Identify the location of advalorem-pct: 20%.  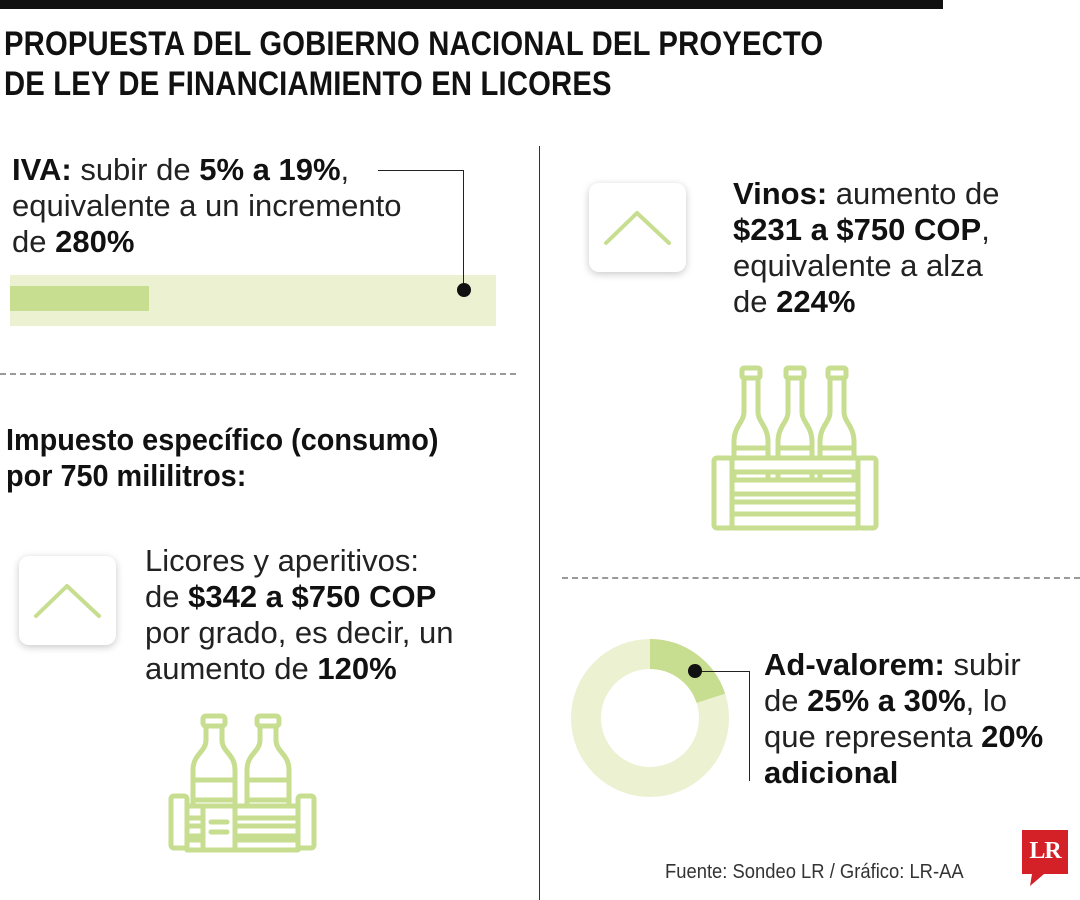
(1012, 736).